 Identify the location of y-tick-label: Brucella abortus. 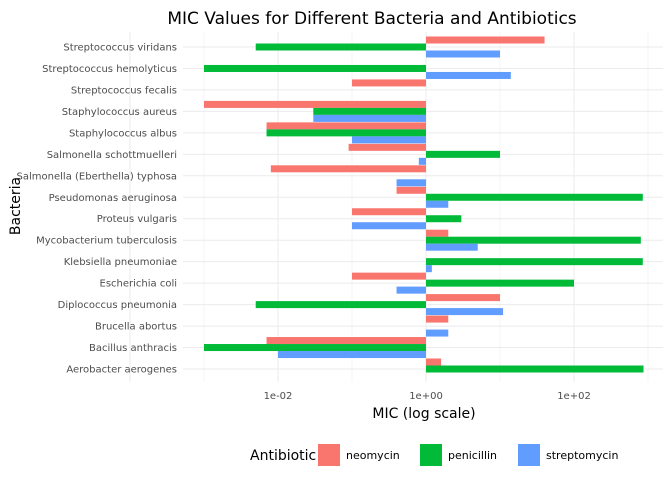
(136, 327).